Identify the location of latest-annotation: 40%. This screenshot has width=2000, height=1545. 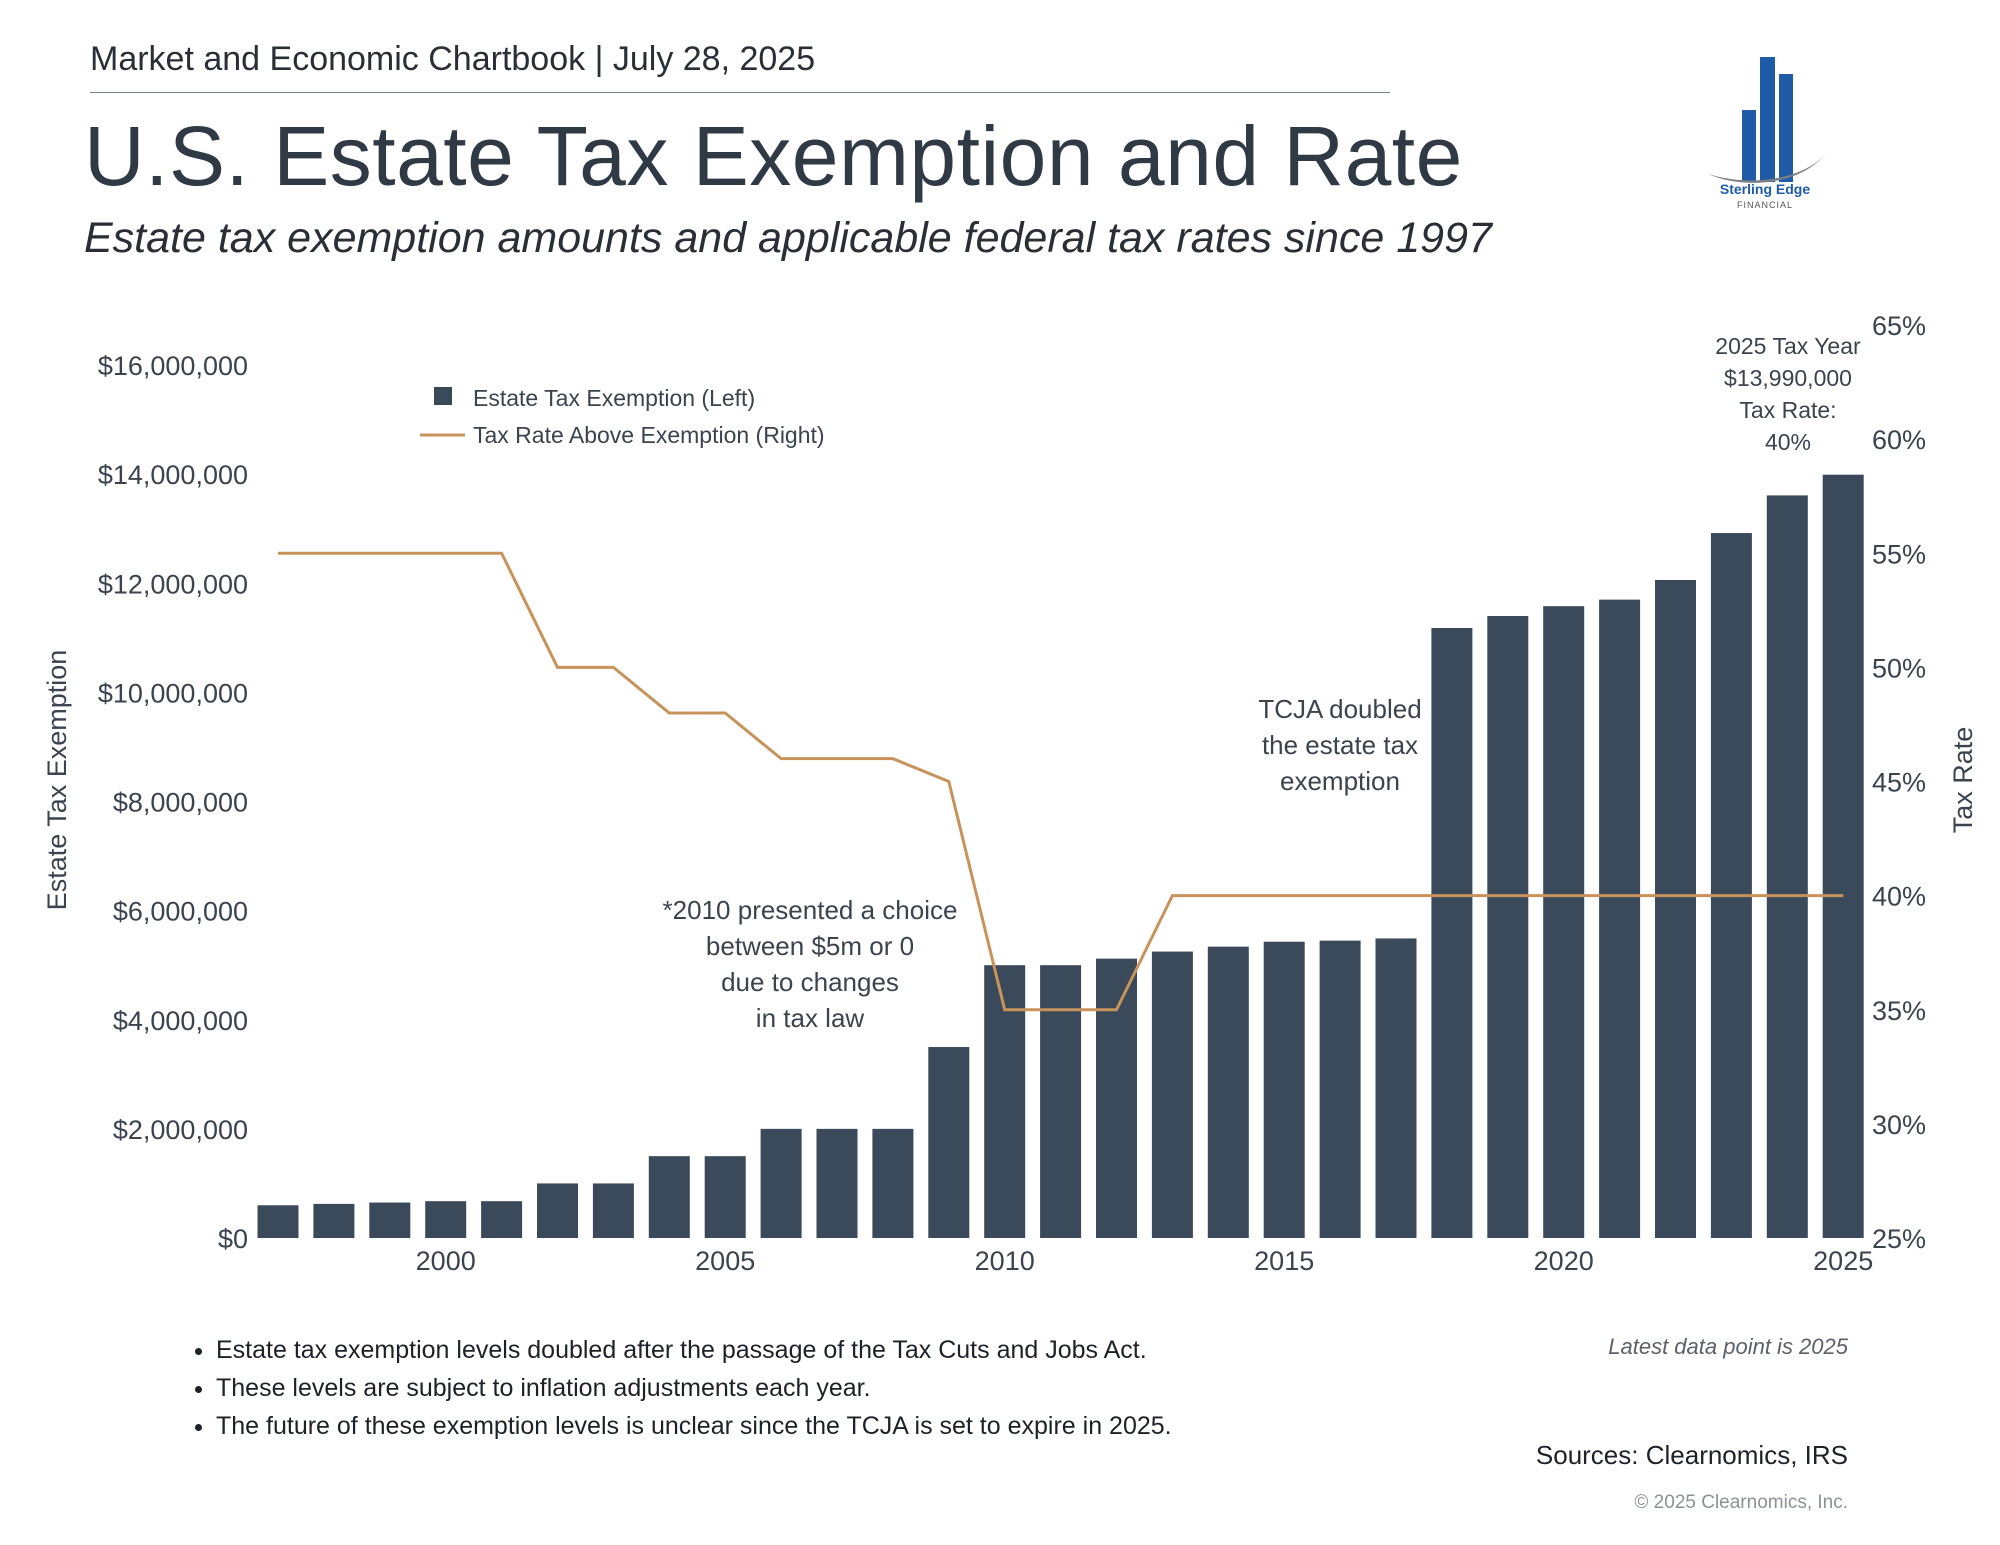
(1788, 442).